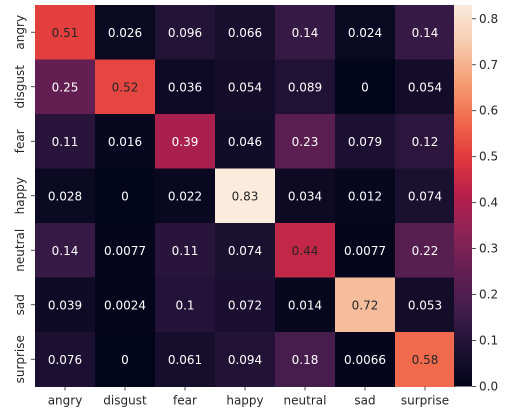 Image resolution: width=515 pixels, height=413 pixels. I want to click on cell-value-label: 0.23, so click(305, 142).